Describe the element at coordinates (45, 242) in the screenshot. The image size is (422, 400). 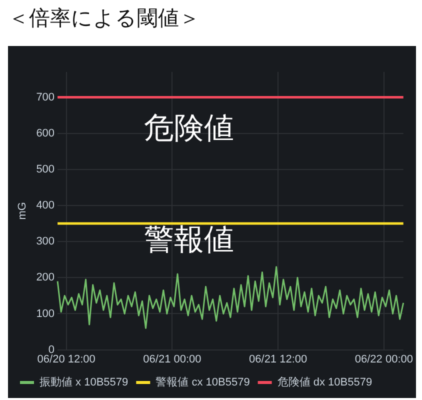
I see `y-tick-label: 300` at that location.